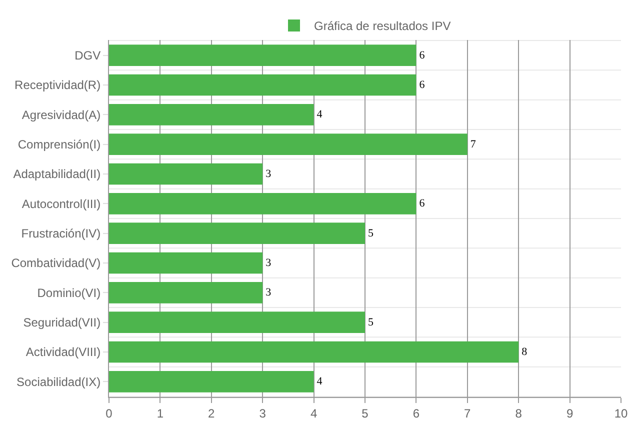 This screenshot has height=431, width=639. What do you see at coordinates (525, 352) in the screenshot?
I see `data-label: 8` at bounding box center [525, 352].